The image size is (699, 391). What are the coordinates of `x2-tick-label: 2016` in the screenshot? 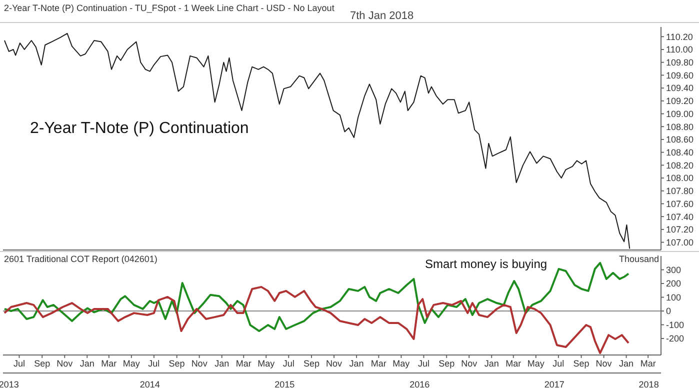 It's located at (420, 384).